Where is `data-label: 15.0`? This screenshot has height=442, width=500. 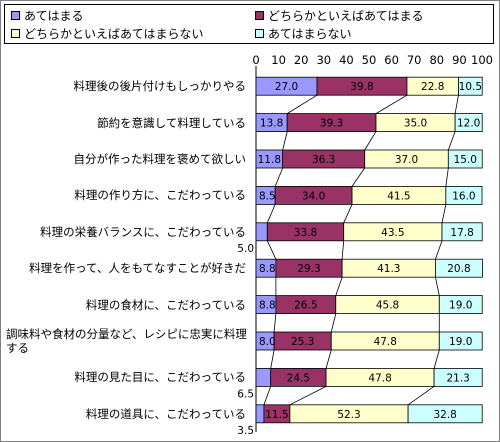
data-label: 15.0 is located at coordinates (465, 160).